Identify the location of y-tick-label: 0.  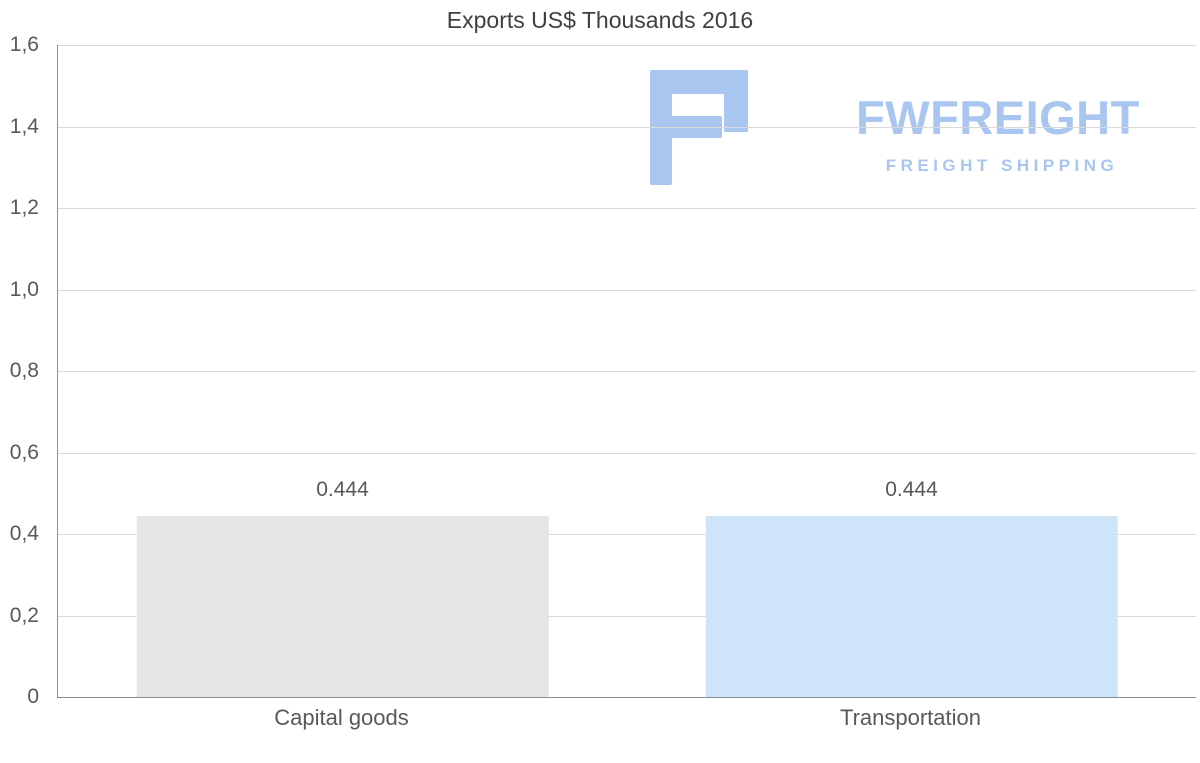
(33, 696).